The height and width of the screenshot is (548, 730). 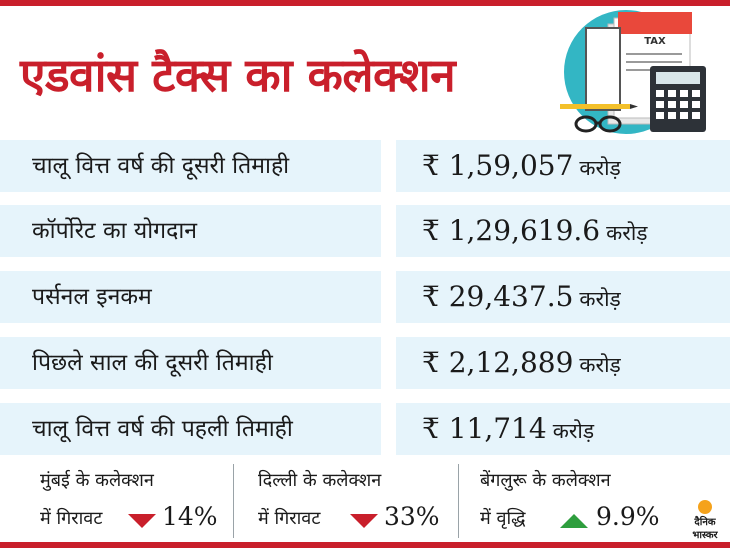 I want to click on tax-illustration: TAX, so click(x=633, y=72).